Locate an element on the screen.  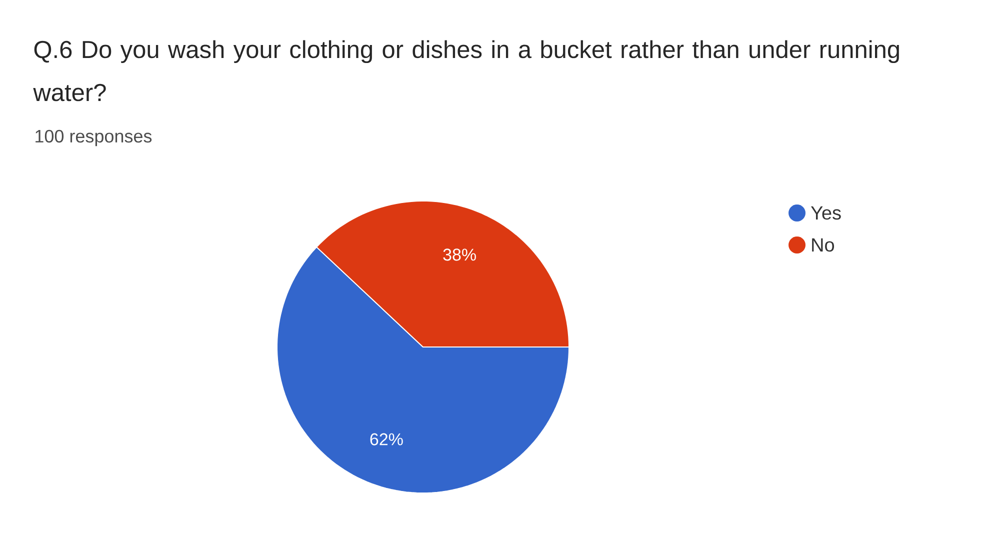
legend-label: No is located at coordinates (823, 245).